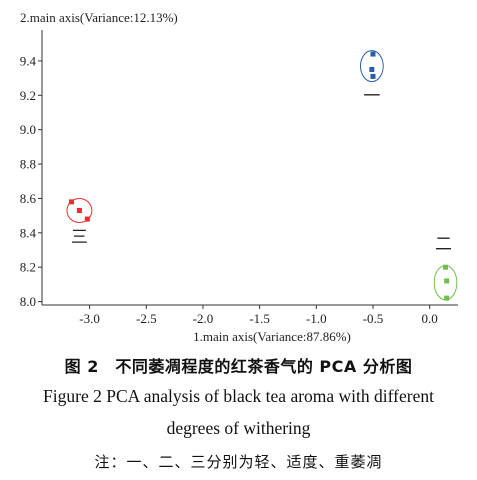 The height and width of the screenshot is (480, 477). Describe the element at coordinates (28, 164) in the screenshot. I see `y-tick-label: 8.8` at that location.